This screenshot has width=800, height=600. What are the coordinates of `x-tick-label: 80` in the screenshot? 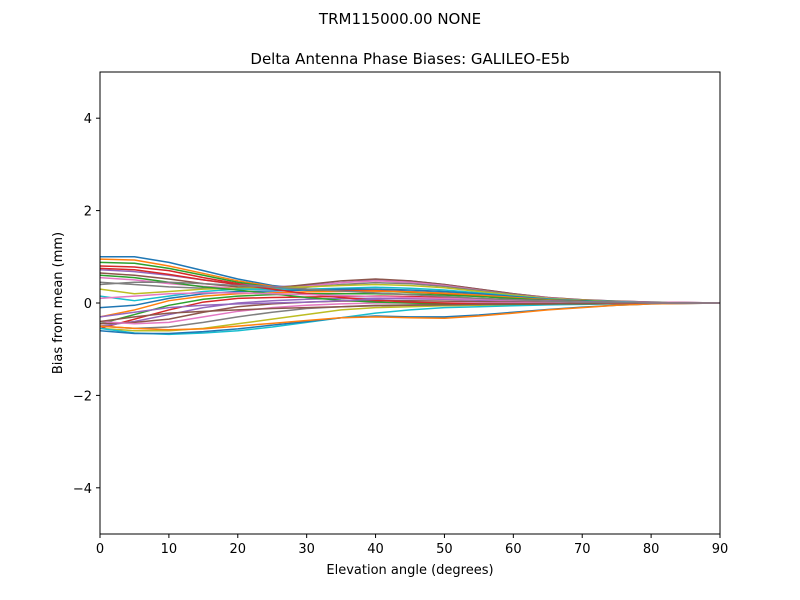 It's located at (651, 549).